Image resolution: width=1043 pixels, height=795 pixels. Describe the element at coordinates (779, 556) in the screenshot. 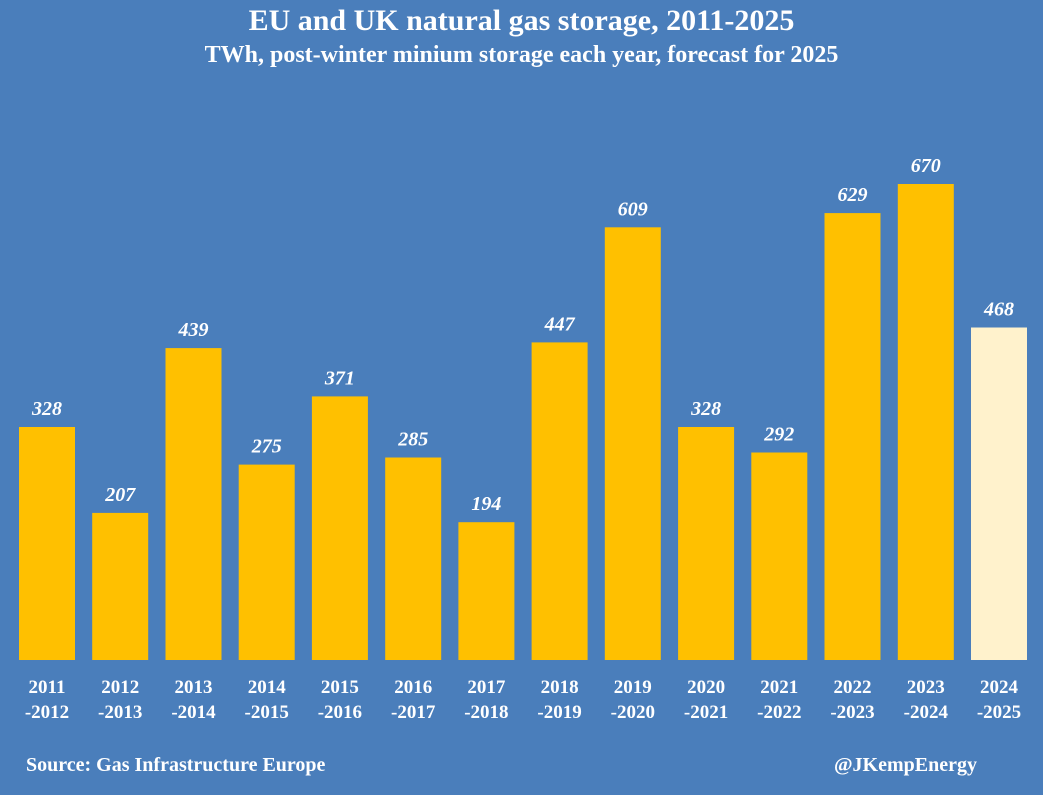

I see `bar-2021` at that location.